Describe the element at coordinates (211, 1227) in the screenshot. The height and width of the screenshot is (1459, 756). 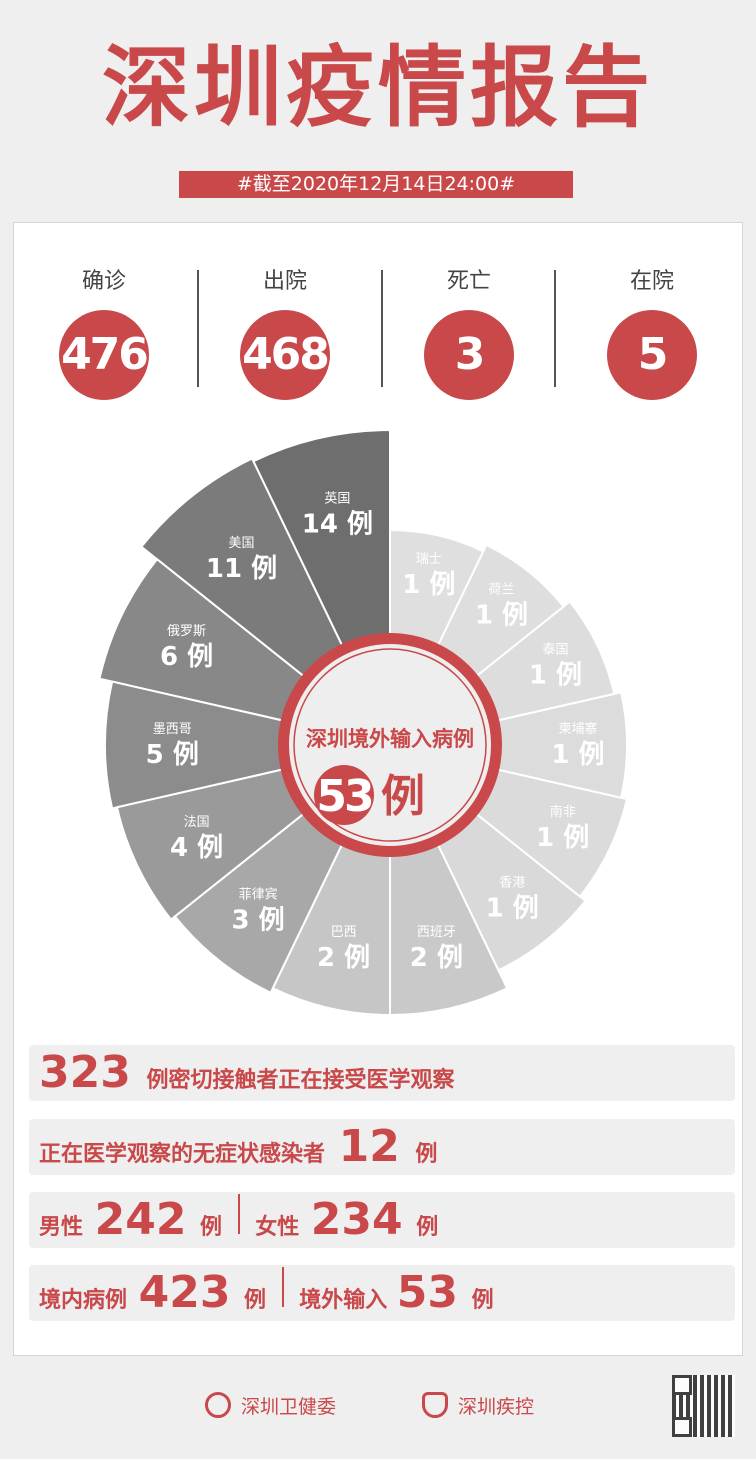
I see `male-unit: 例` at that location.